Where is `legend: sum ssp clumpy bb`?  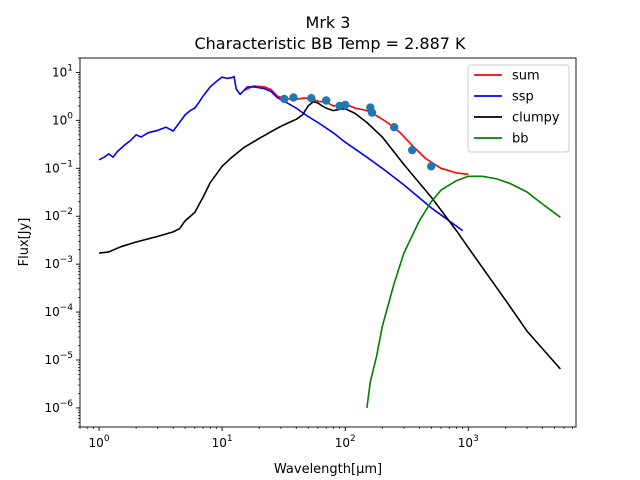 legend: sum ssp clumpy bb is located at coordinates (518, 108).